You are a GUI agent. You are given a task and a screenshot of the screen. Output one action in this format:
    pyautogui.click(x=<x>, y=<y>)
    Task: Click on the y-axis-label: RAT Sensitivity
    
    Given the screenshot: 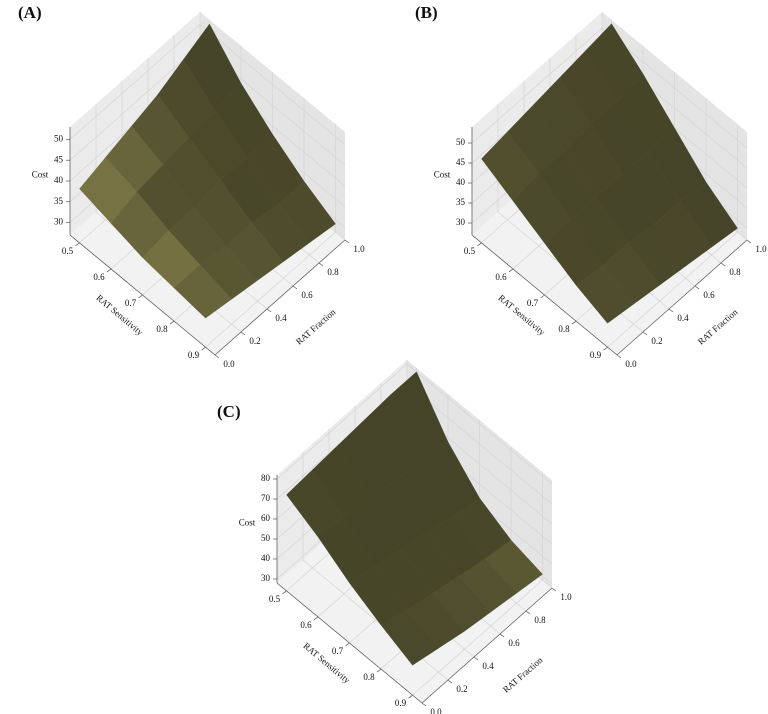 What is the action you would take?
    pyautogui.click(x=521, y=315)
    